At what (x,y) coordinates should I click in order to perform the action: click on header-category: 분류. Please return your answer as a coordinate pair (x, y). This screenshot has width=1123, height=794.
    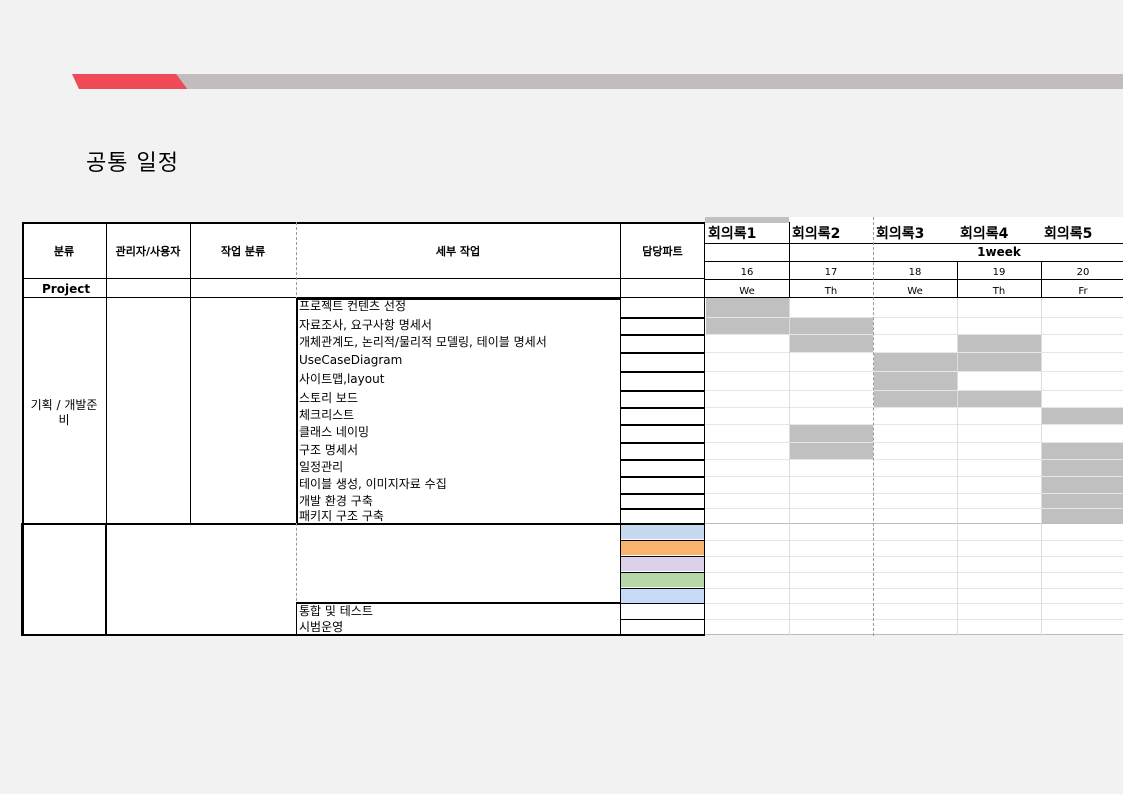
    Looking at the image, I should click on (64, 251).